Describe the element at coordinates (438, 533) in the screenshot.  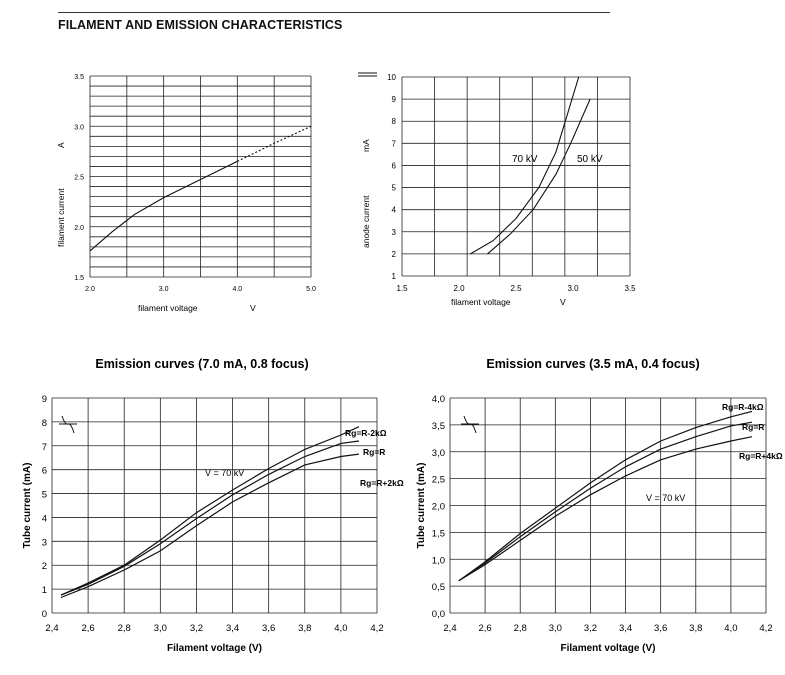
I see `y-tick-label: 1,5` at that location.